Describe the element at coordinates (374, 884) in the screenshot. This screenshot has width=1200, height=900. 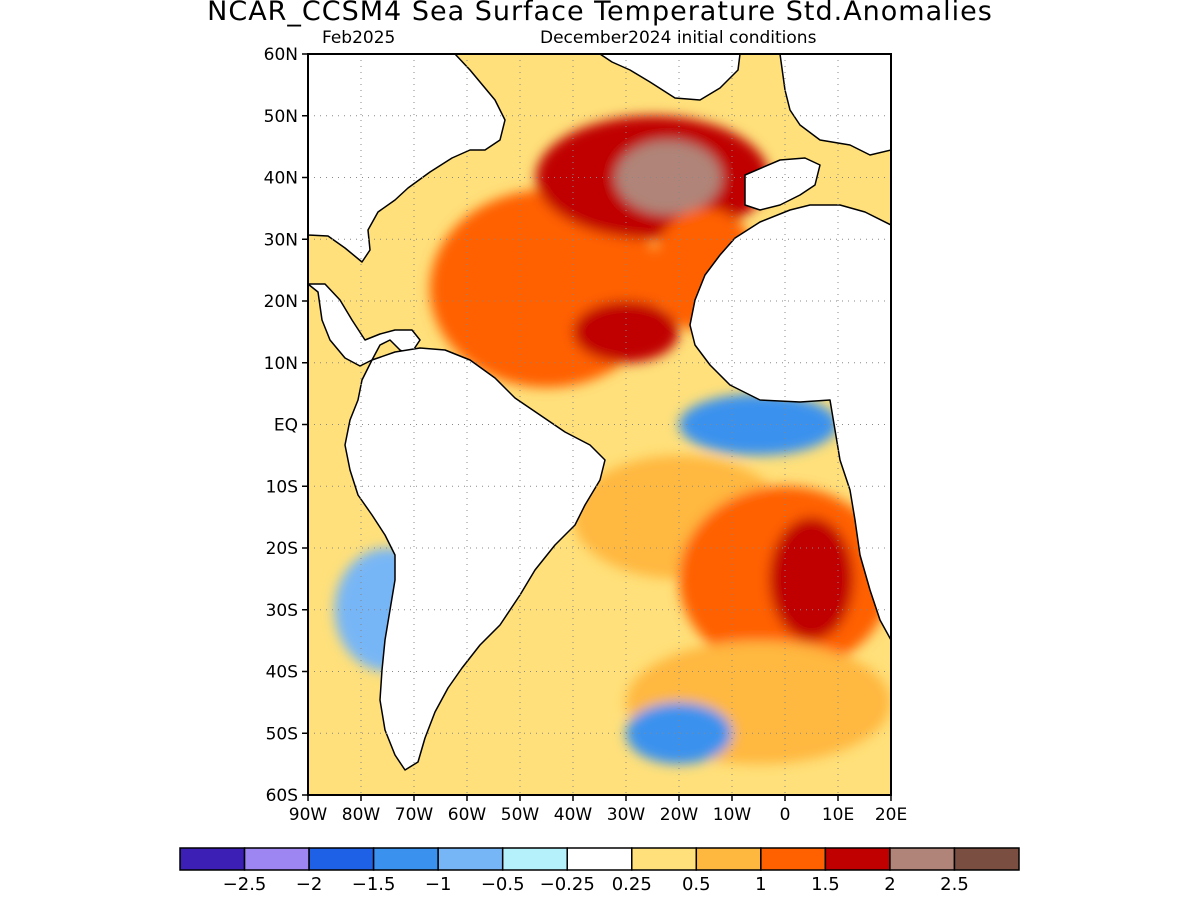
I see `colorbar-label: −1.5` at that location.